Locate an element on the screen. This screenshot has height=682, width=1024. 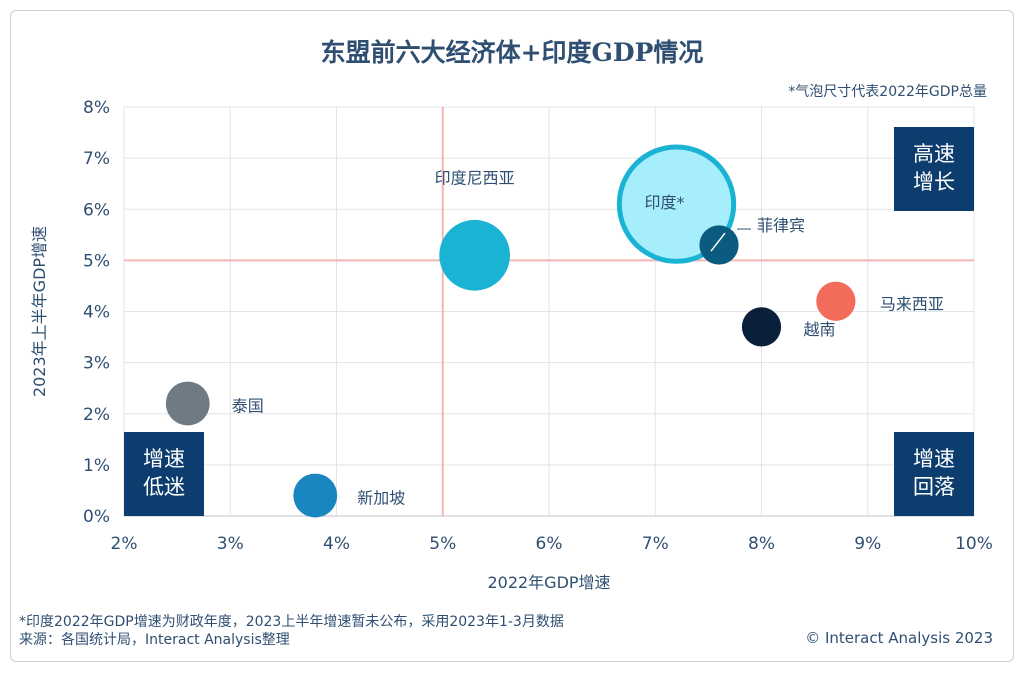
chart-title: 东盟前六大经济体+印度GDP情况 is located at coordinates (512, 52).